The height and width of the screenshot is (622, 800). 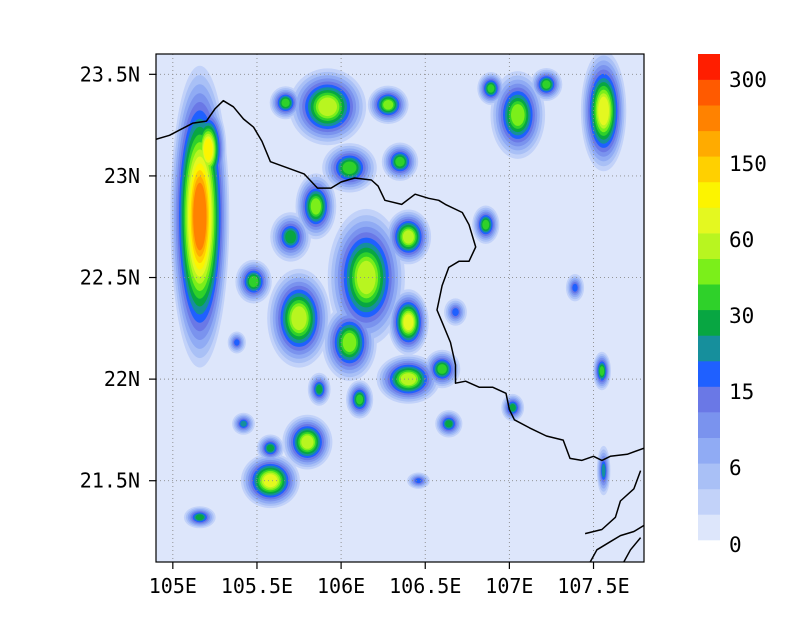 I want to click on colorbar-label: 6, so click(x=735, y=468).